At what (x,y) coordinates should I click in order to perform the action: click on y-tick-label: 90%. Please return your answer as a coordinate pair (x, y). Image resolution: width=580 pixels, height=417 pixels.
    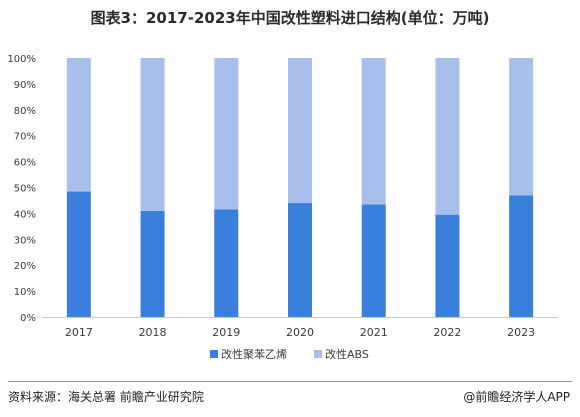
    Looking at the image, I should click on (25, 85).